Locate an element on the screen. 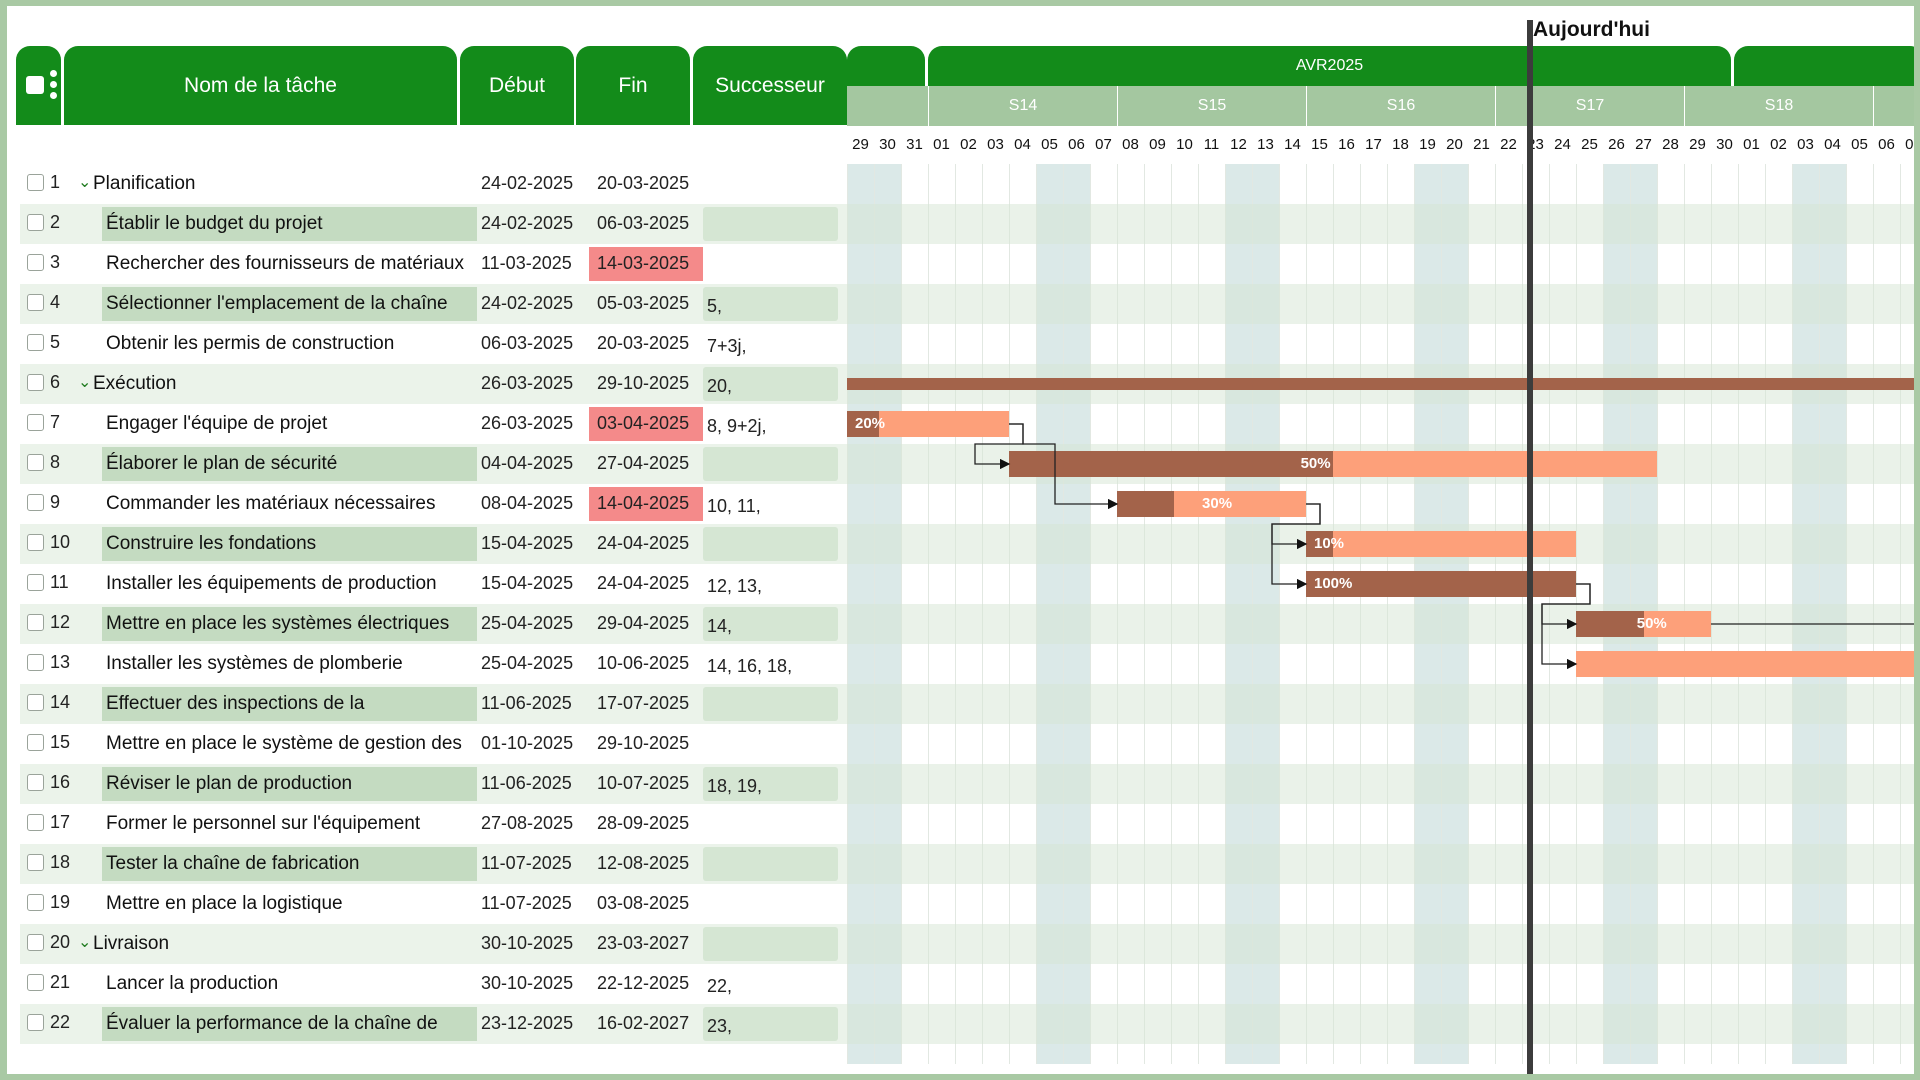 This screenshot has width=1920, height=1080. task-successor: 5, is located at coordinates (770, 304).